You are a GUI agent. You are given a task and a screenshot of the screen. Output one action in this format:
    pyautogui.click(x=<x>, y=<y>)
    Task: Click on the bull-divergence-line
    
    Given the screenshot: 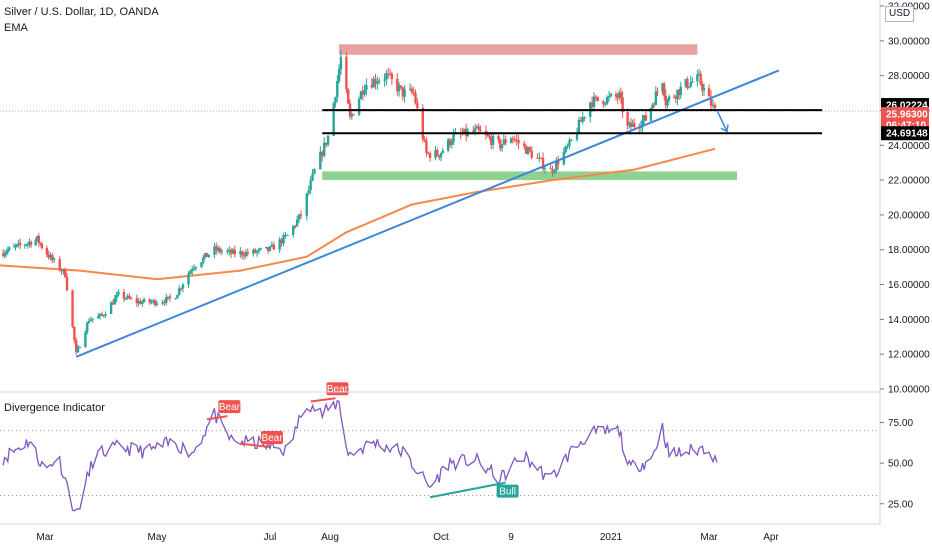 What is the action you would take?
    pyautogui.click(x=467, y=490)
    